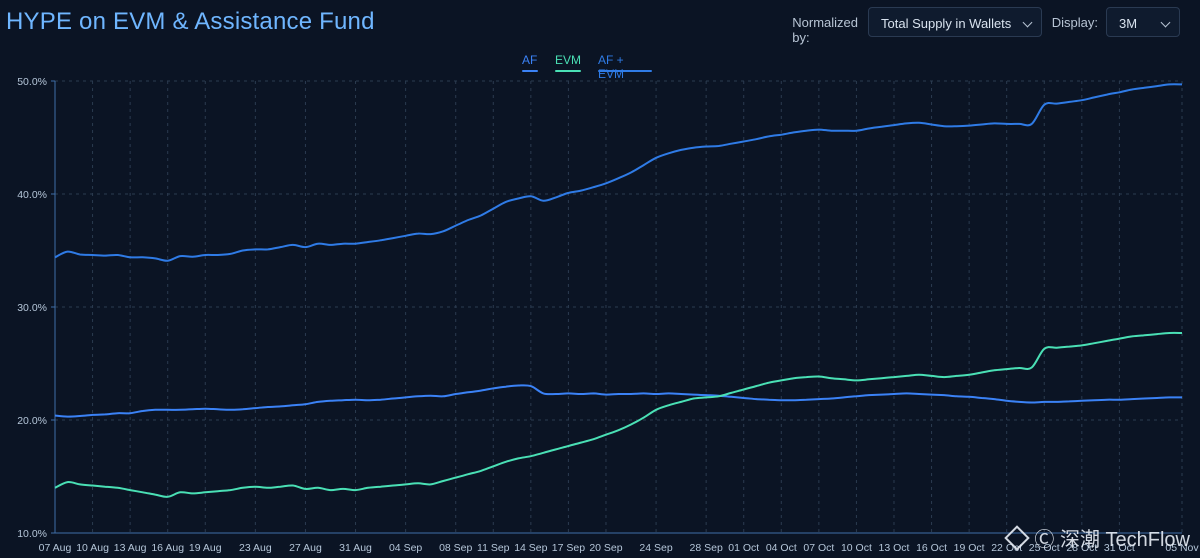 Image resolution: width=1200 pixels, height=558 pixels. Describe the element at coordinates (1044, 548) in the screenshot. I see `x-tick-label: 25 Oct` at that location.